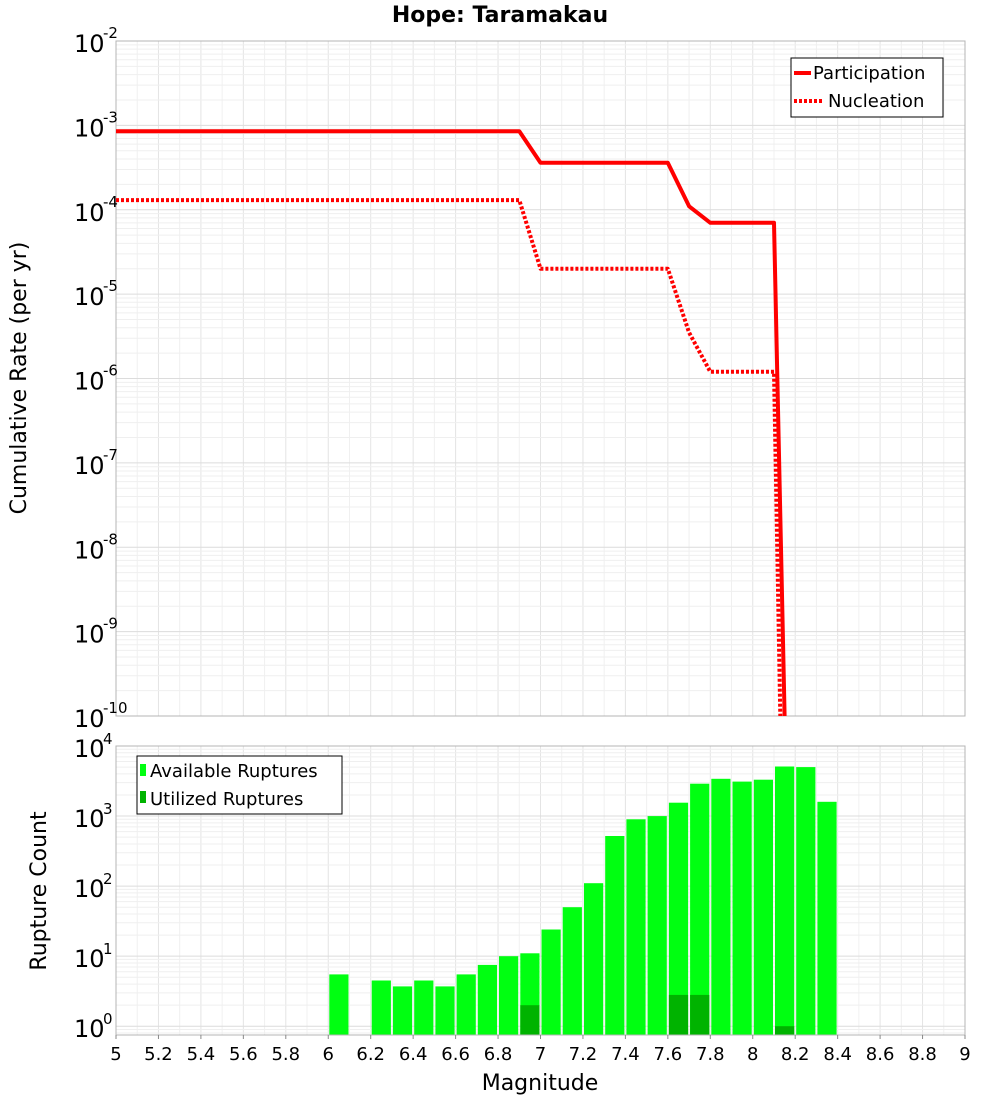 The width and height of the screenshot is (1000, 1100). What do you see at coordinates (668, 1054) in the screenshot?
I see `x-tick-label: 7.6` at bounding box center [668, 1054].